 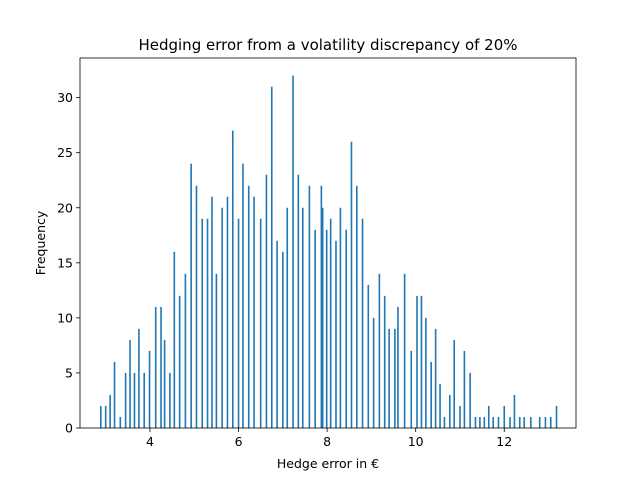 What do you see at coordinates (65, 97) in the screenshot?
I see `y-tick-label: 30` at bounding box center [65, 97].